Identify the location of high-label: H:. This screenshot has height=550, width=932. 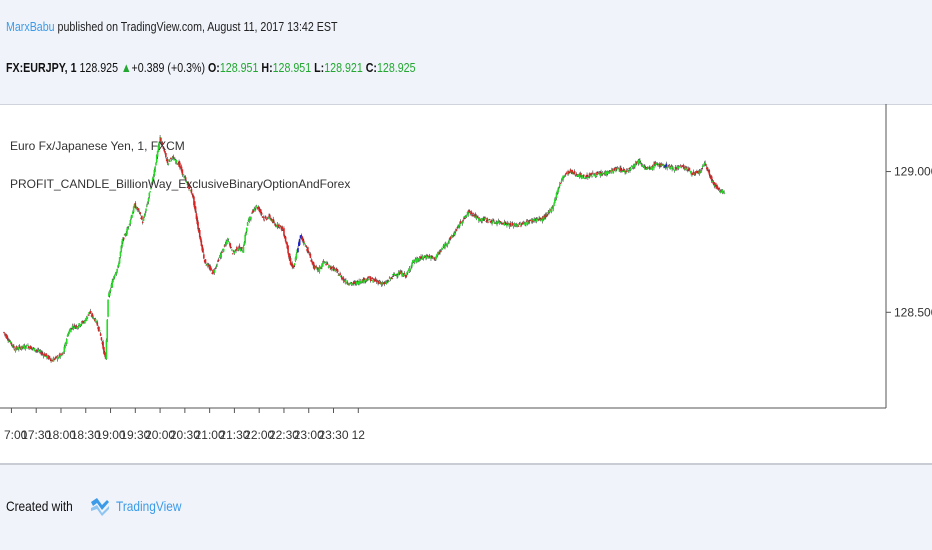
(267, 67).